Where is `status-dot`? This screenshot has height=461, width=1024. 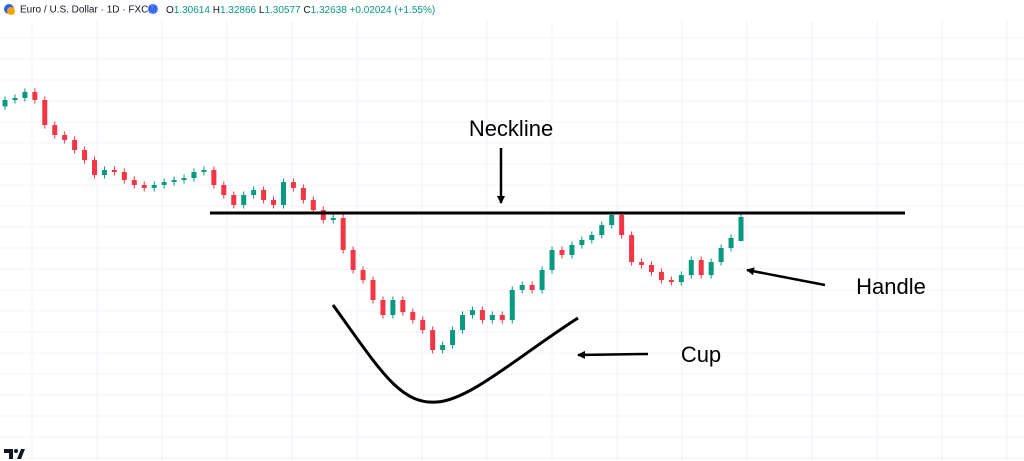
status-dot is located at coordinates (153, 9).